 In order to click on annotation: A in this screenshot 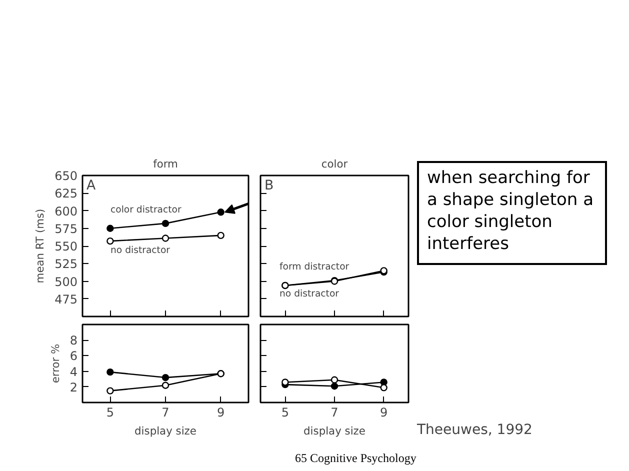, I will do `click(91, 186)`.